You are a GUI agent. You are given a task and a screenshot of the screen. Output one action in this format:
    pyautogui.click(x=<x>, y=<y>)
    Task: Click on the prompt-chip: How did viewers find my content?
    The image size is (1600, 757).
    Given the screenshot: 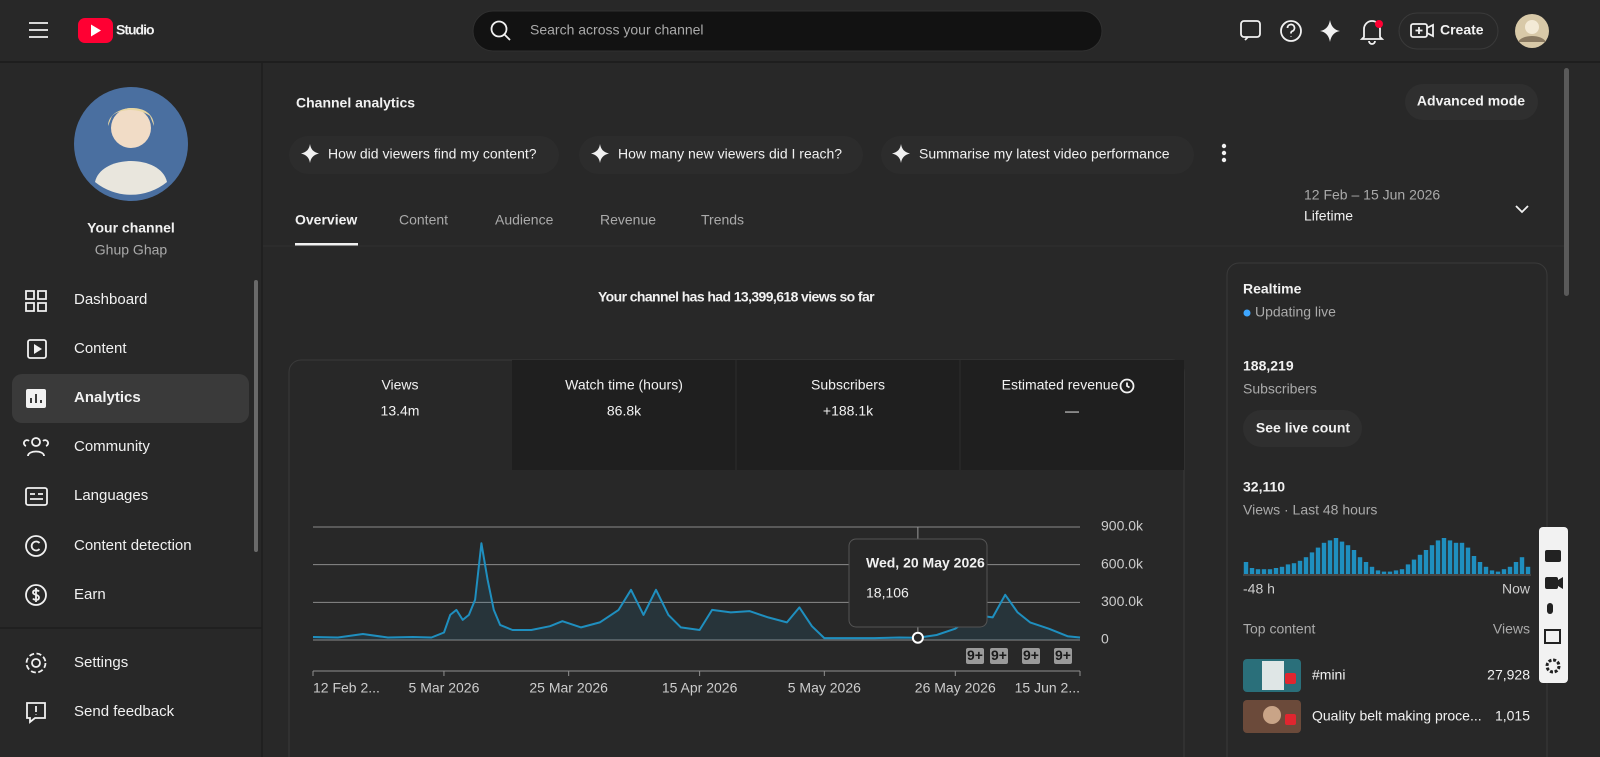 What is the action you would take?
    pyautogui.click(x=424, y=155)
    